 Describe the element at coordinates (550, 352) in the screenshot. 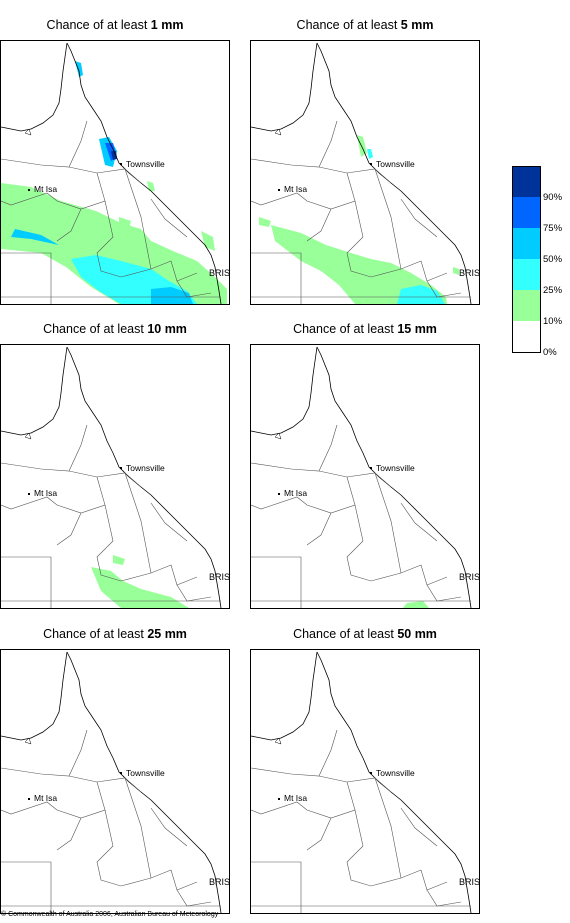

I see `legend-label-0: 0%` at that location.